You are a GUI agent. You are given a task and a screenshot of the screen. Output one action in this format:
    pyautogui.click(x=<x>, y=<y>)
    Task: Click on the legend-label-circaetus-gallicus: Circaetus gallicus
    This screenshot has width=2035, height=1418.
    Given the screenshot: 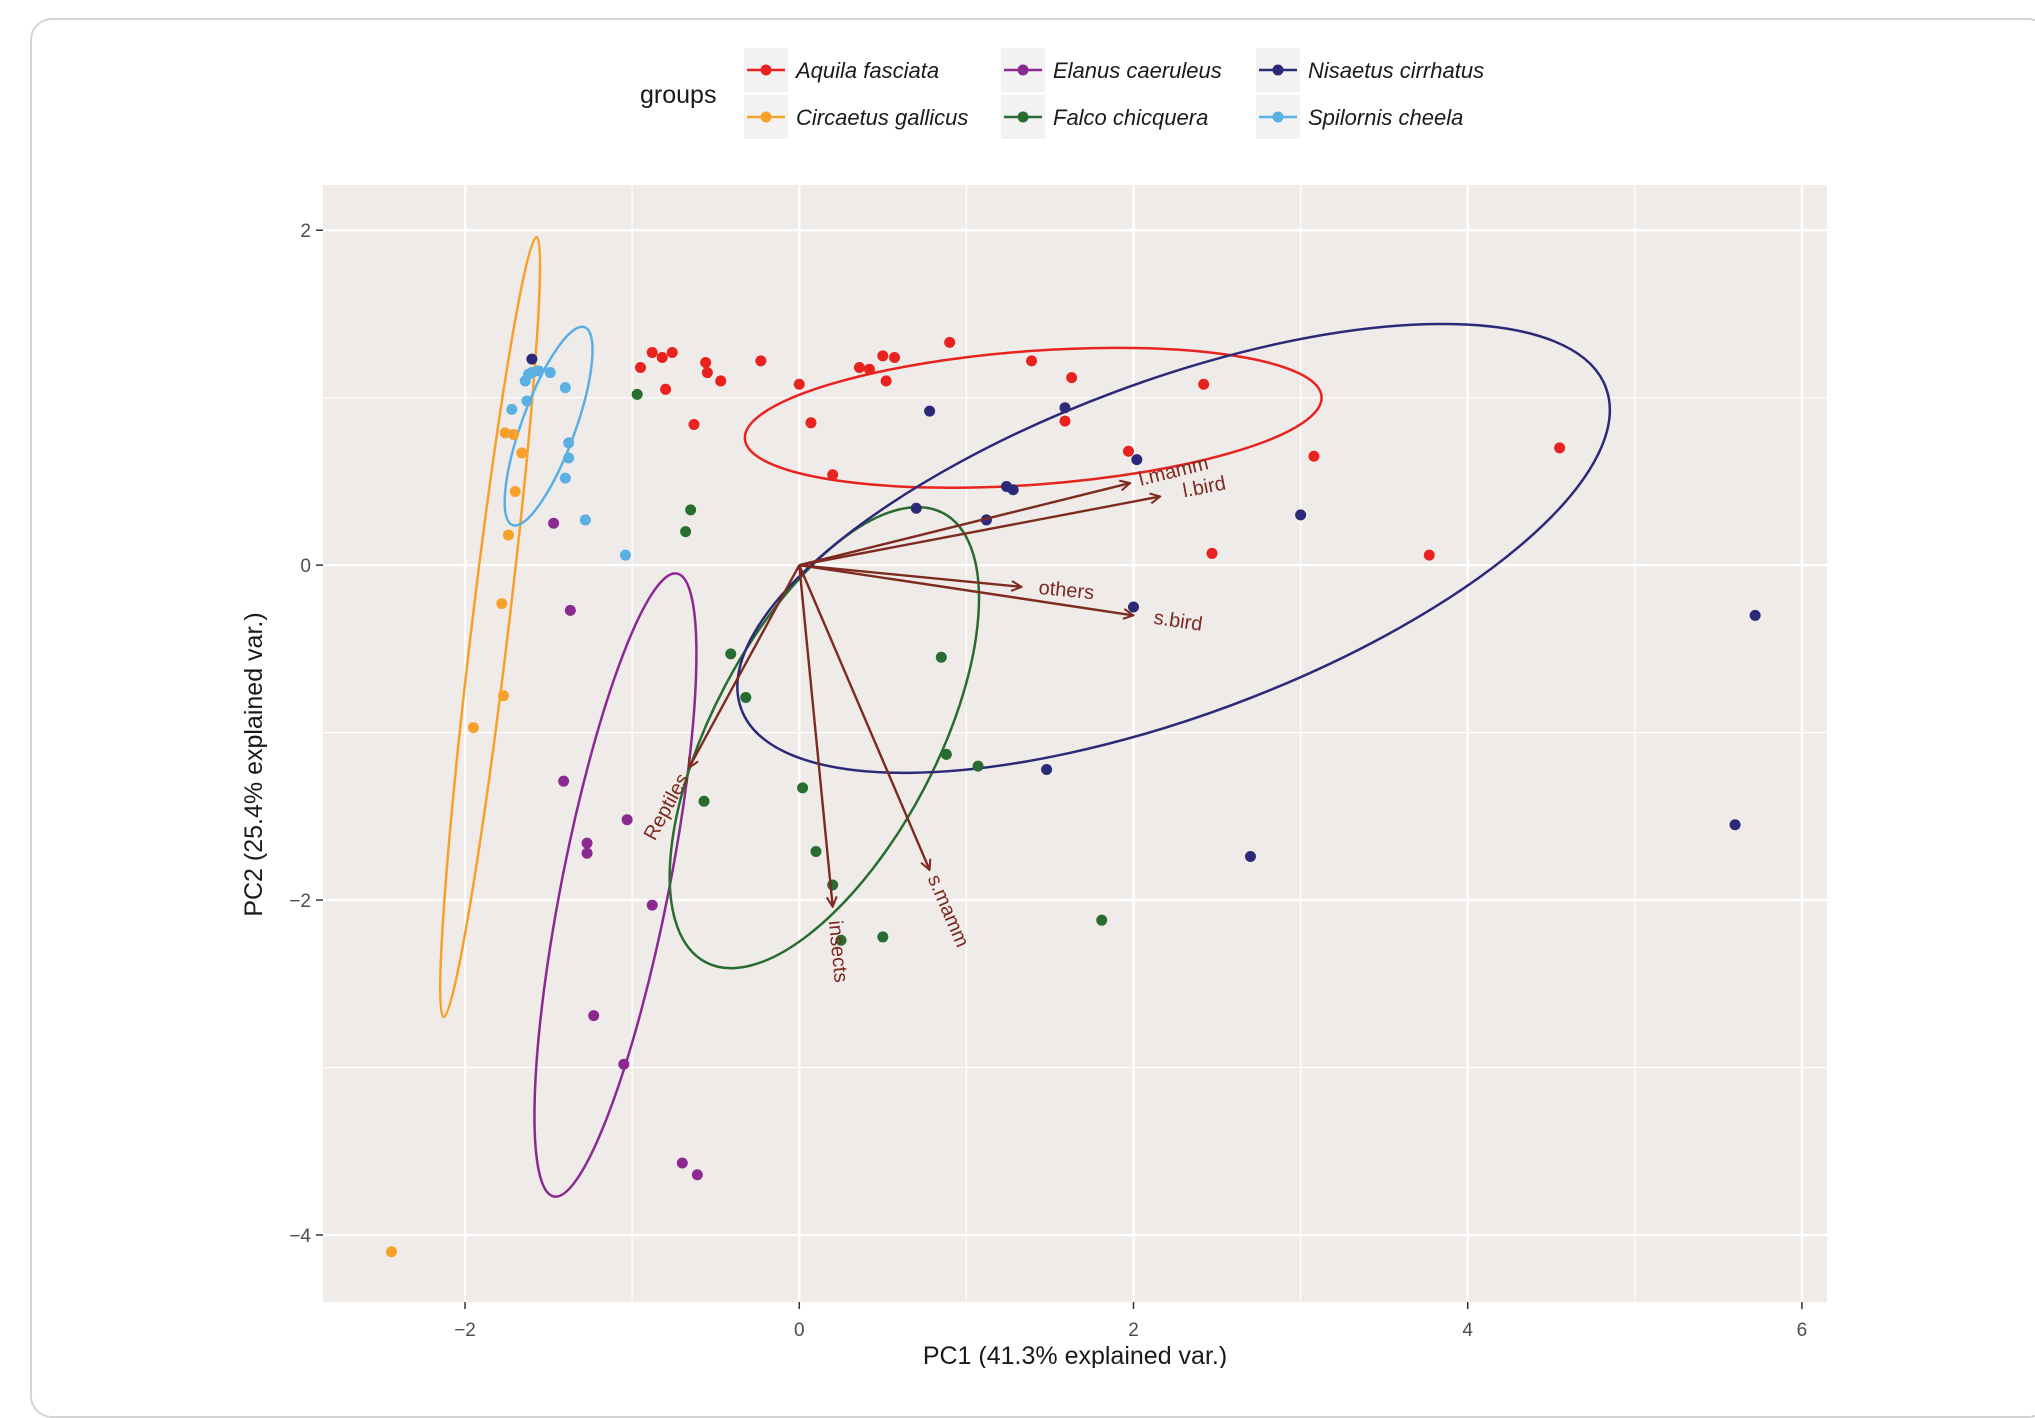 What is the action you would take?
    pyautogui.click(x=882, y=117)
    